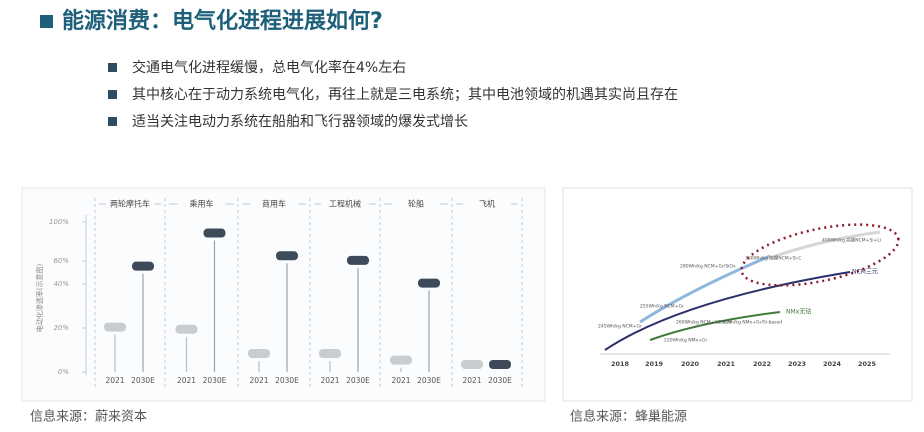 The width and height of the screenshot is (924, 432). What do you see at coordinates (690, 364) in the screenshot?
I see `x-tick-label: 2020` at bounding box center [690, 364].